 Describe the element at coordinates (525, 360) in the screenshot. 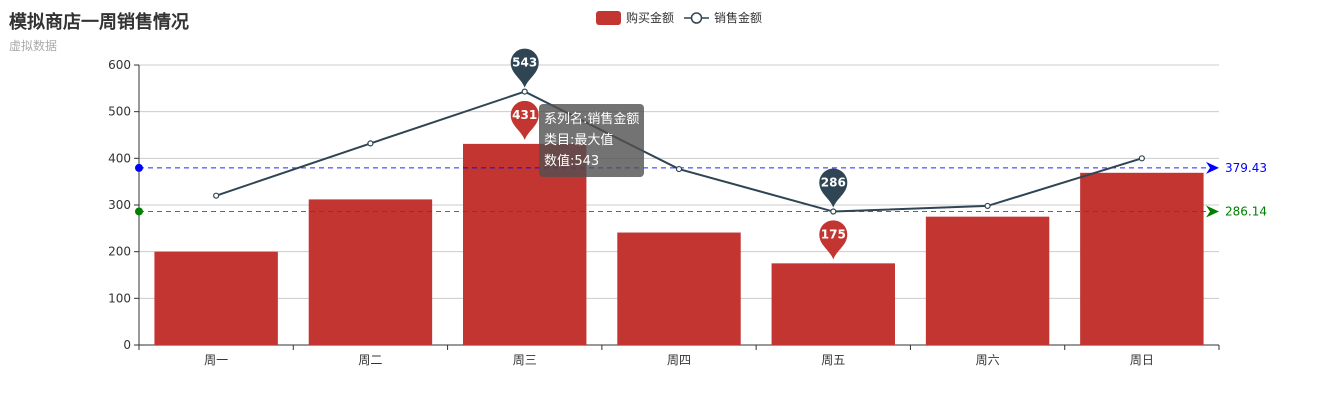

I see `x-tick-label: 周三` at that location.